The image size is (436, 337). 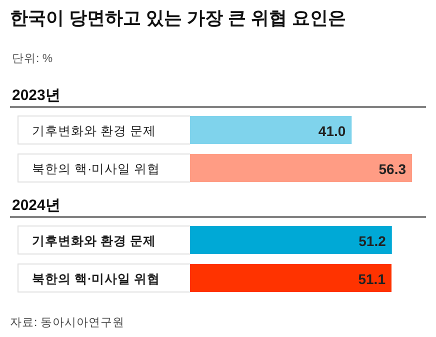 What do you see at coordinates (36, 95) in the screenshot?
I see `text: 2023년` at bounding box center [36, 95].